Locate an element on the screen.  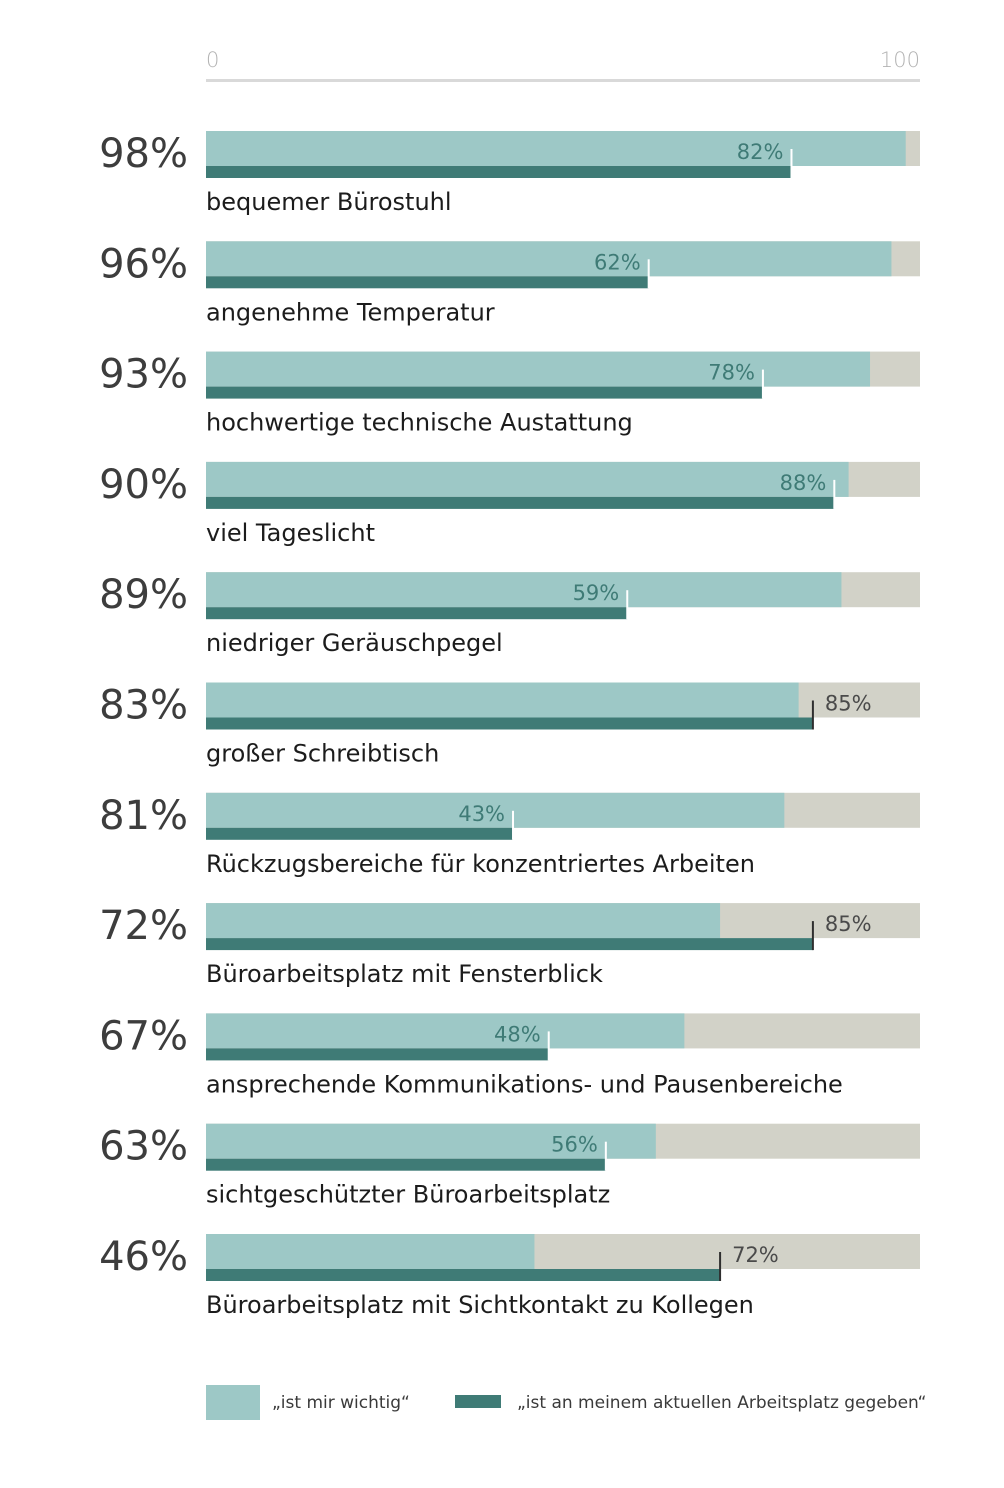
bar-row: 56% 63% sichtgeschützter Büroarbeitsplatz is located at coordinates (509, 1166).